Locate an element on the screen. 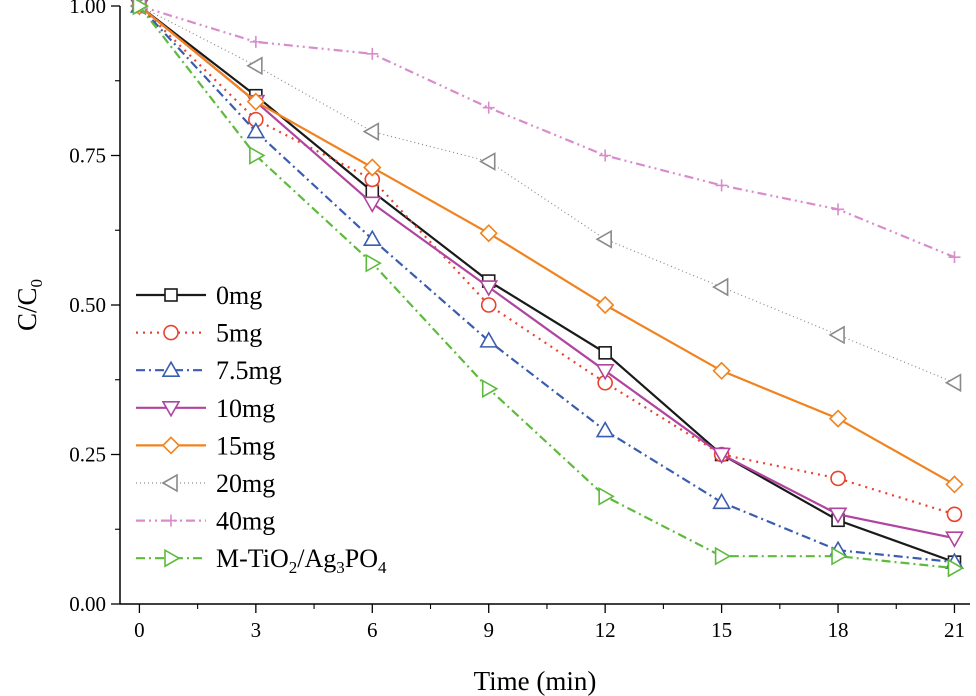  x-tick-label: 18 is located at coordinates (838, 630).